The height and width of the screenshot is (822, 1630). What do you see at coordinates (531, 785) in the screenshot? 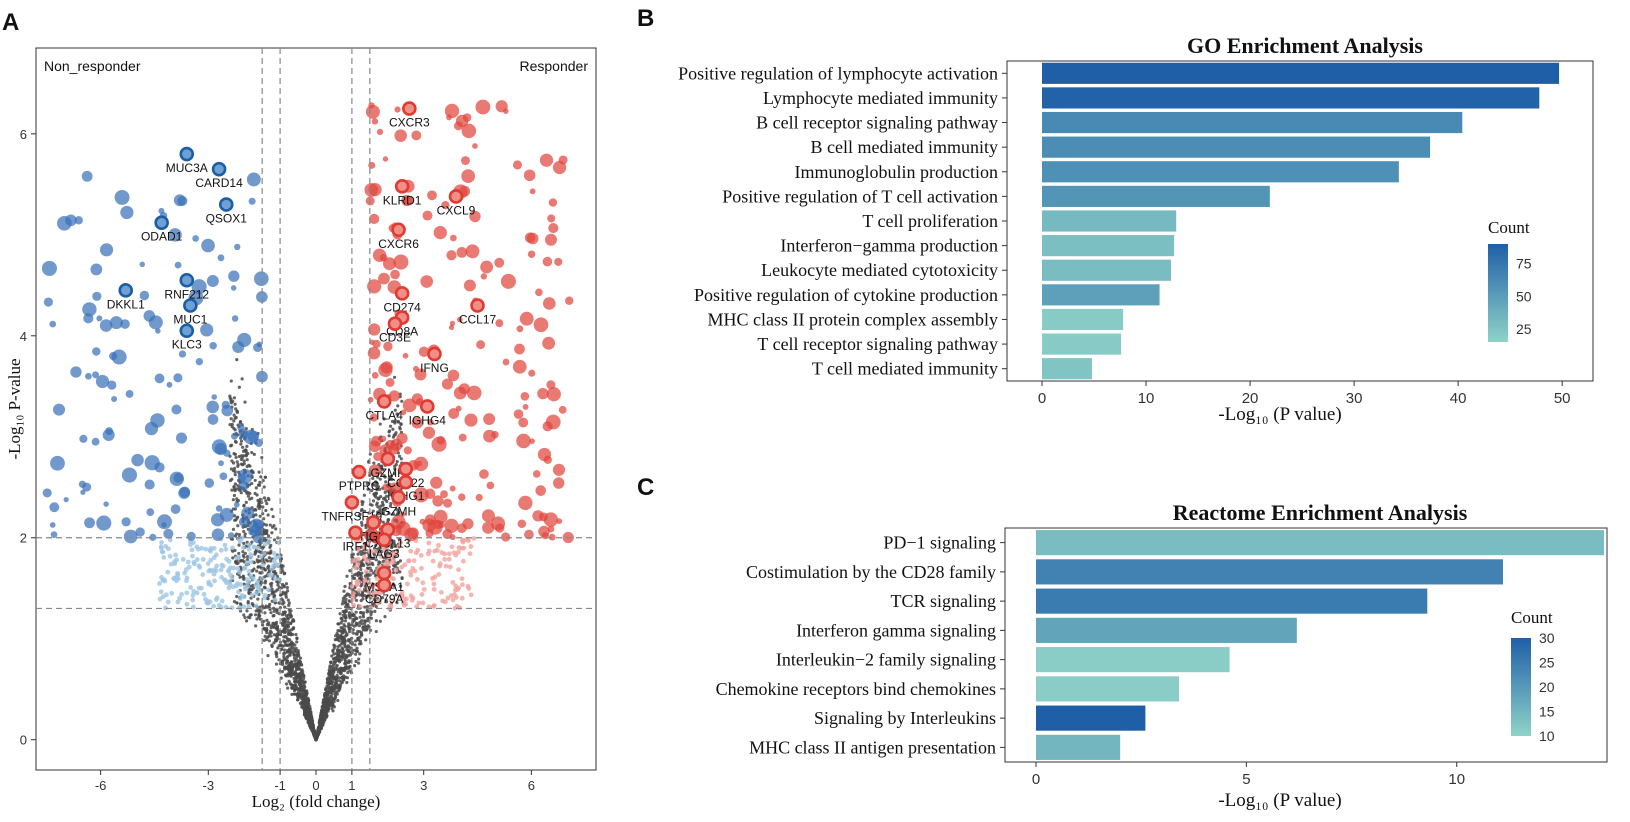
I see `x-tick-label: 6` at bounding box center [531, 785].